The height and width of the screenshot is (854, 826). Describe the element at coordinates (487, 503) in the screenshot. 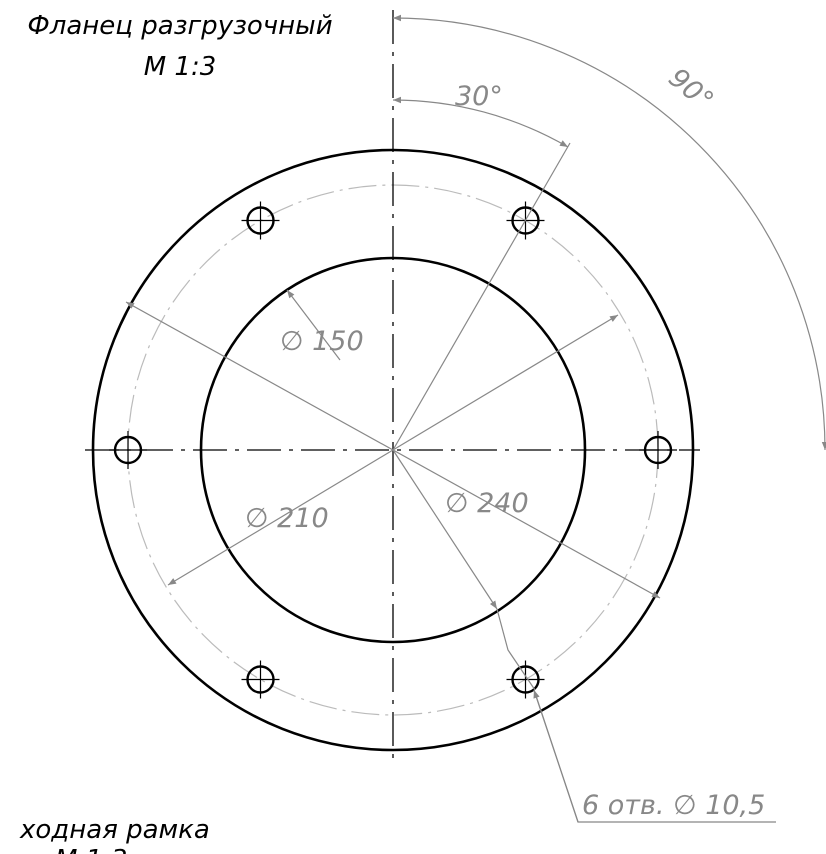

I see `dim-outer: ∅ 240` at that location.